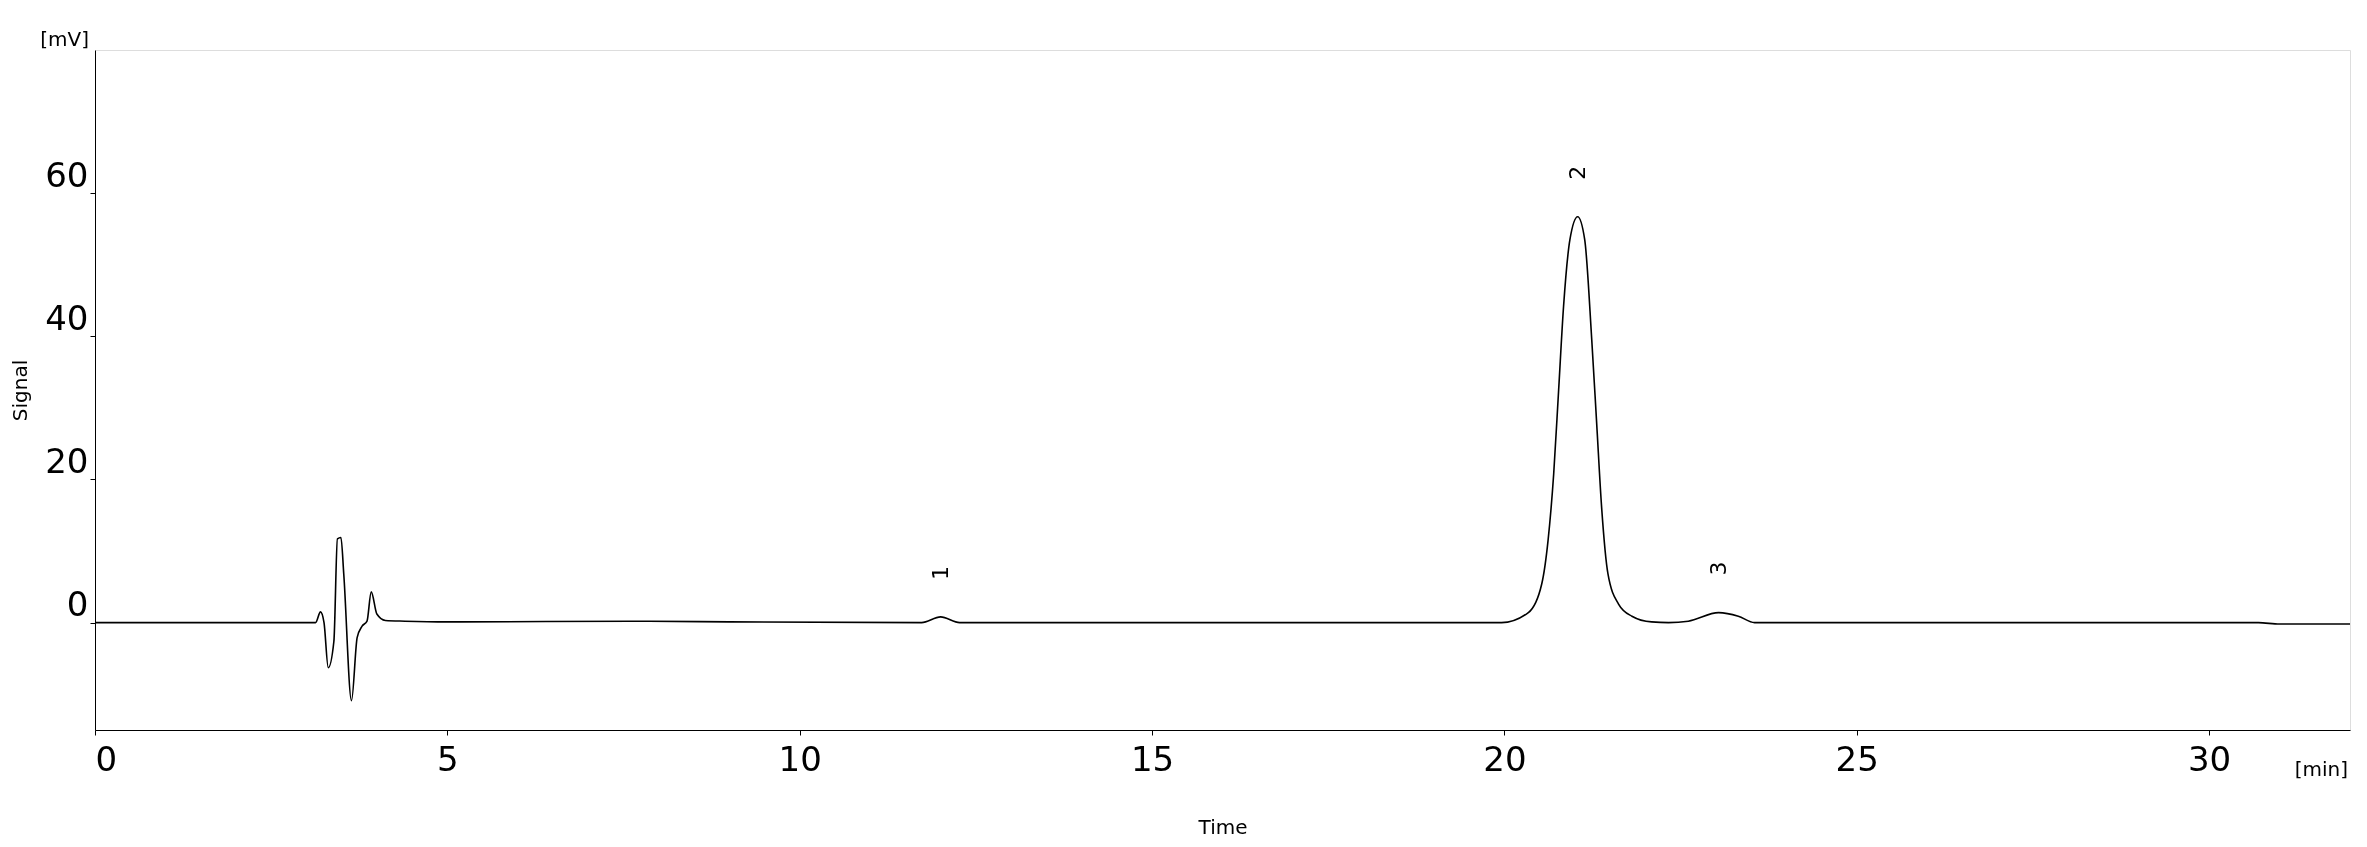 The height and width of the screenshot is (847, 2367). I want to click on x-tick-label: 30, so click(2209, 758).